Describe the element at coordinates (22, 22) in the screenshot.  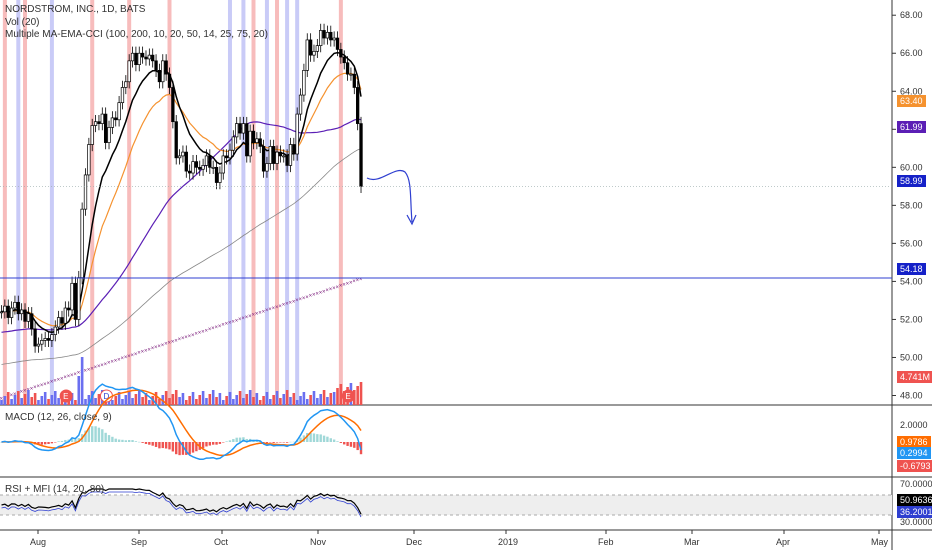
I see `volume-indicator-label: Vol (20)` at that location.